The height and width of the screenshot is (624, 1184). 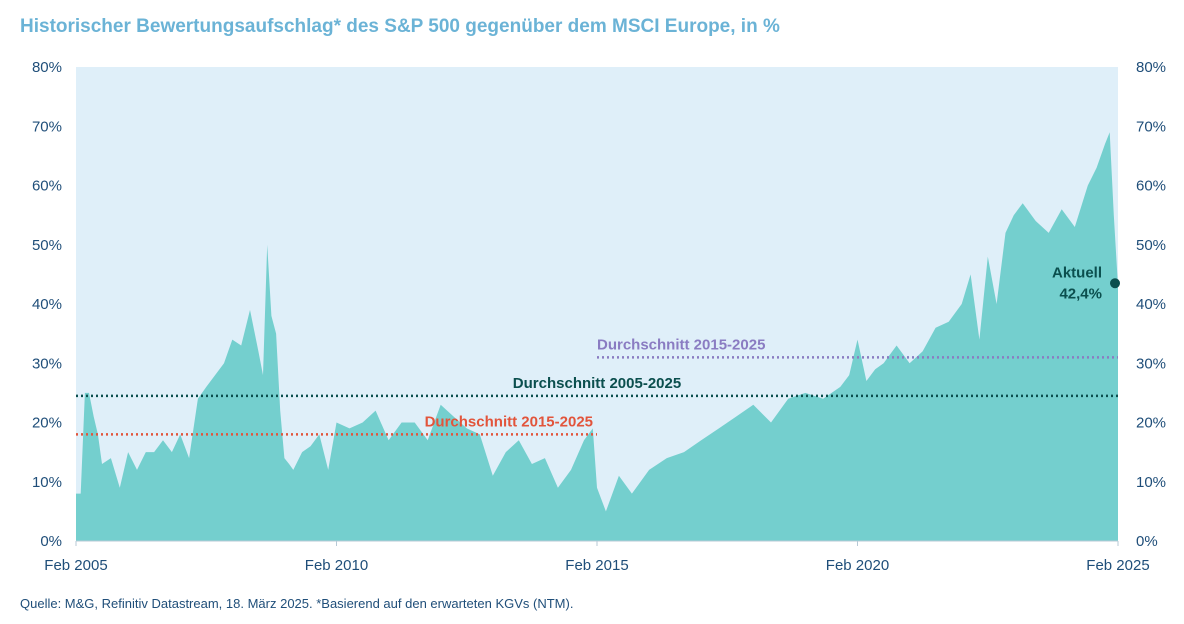 I want to click on y-tick-label-left: 70%, so click(x=47, y=126).